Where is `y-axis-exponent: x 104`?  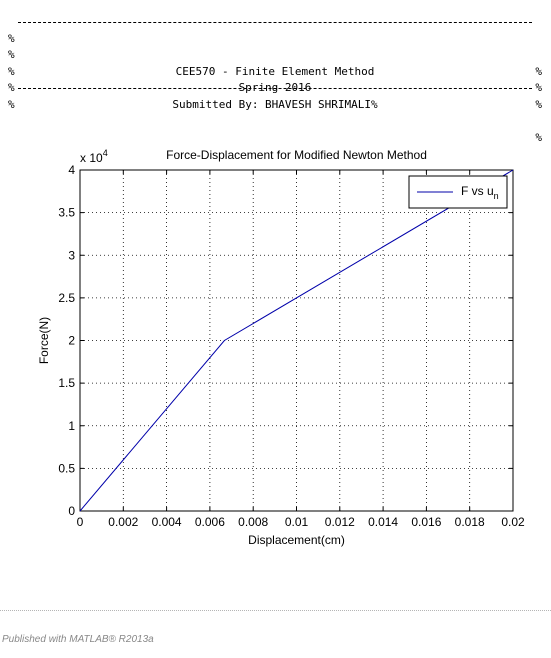
y-axis-exponent: x 104 is located at coordinates (94, 156).